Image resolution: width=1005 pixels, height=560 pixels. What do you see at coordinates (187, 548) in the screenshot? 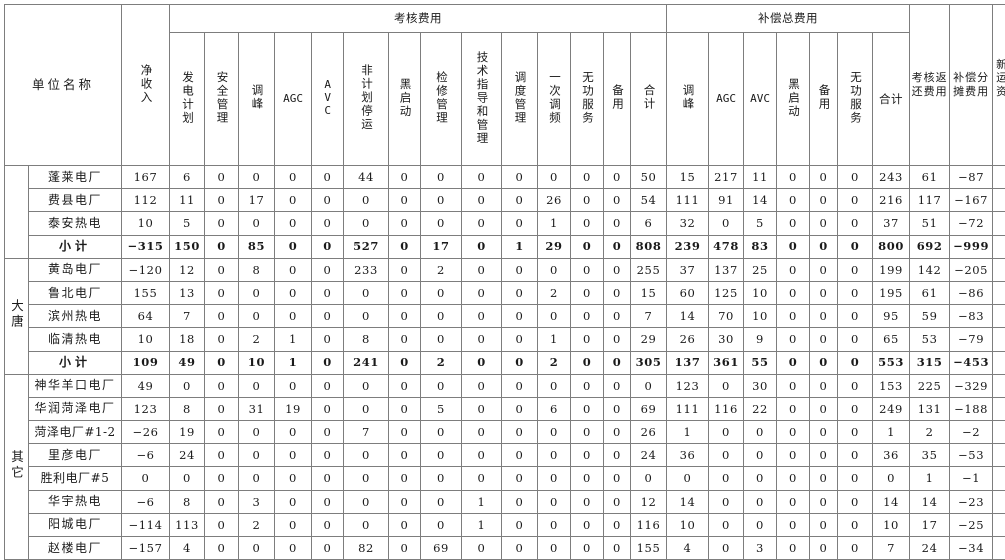
I see `cell-c1: 4` at bounding box center [187, 548].